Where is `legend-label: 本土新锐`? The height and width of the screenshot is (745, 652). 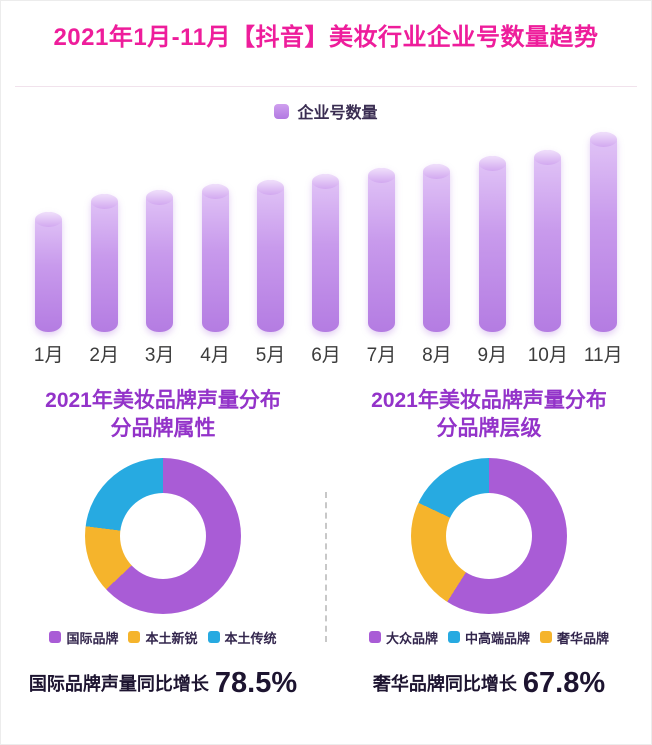 legend-label: 本土新锐 is located at coordinates (171, 638).